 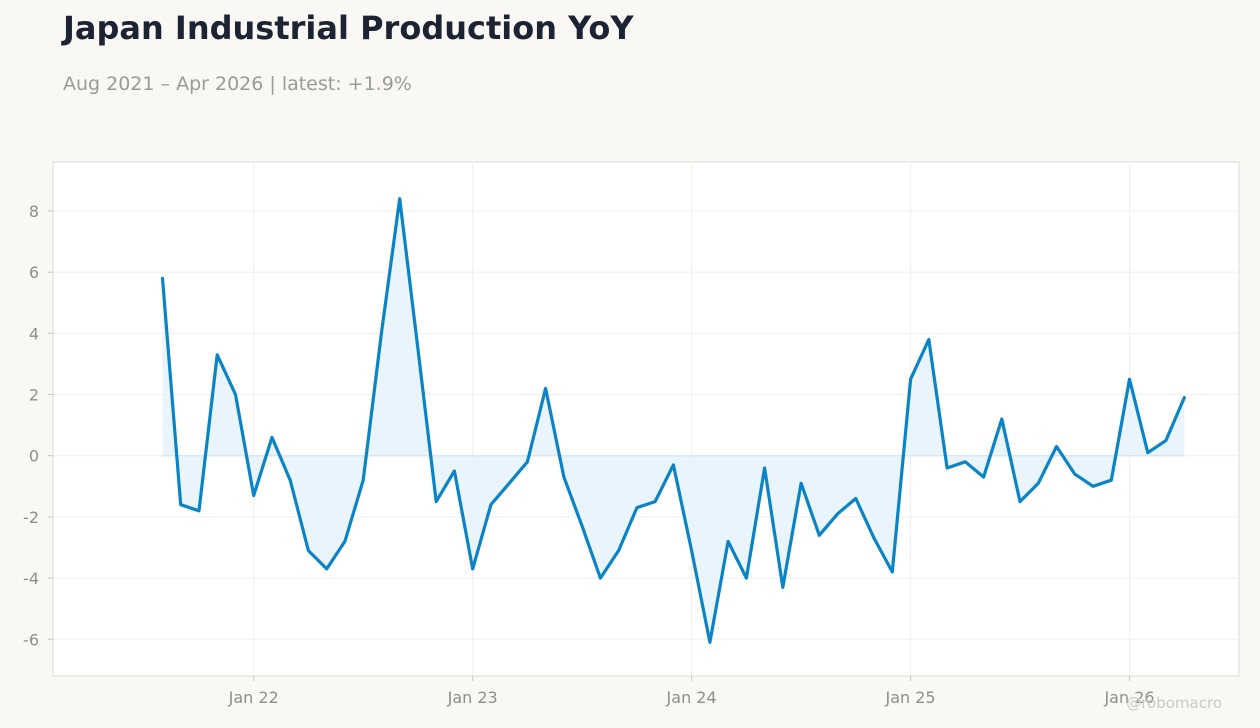 What do you see at coordinates (237, 84) in the screenshot?
I see `chart-subtitle: Aug 2021 – Apr 2026 | latest: +1.9%` at bounding box center [237, 84].